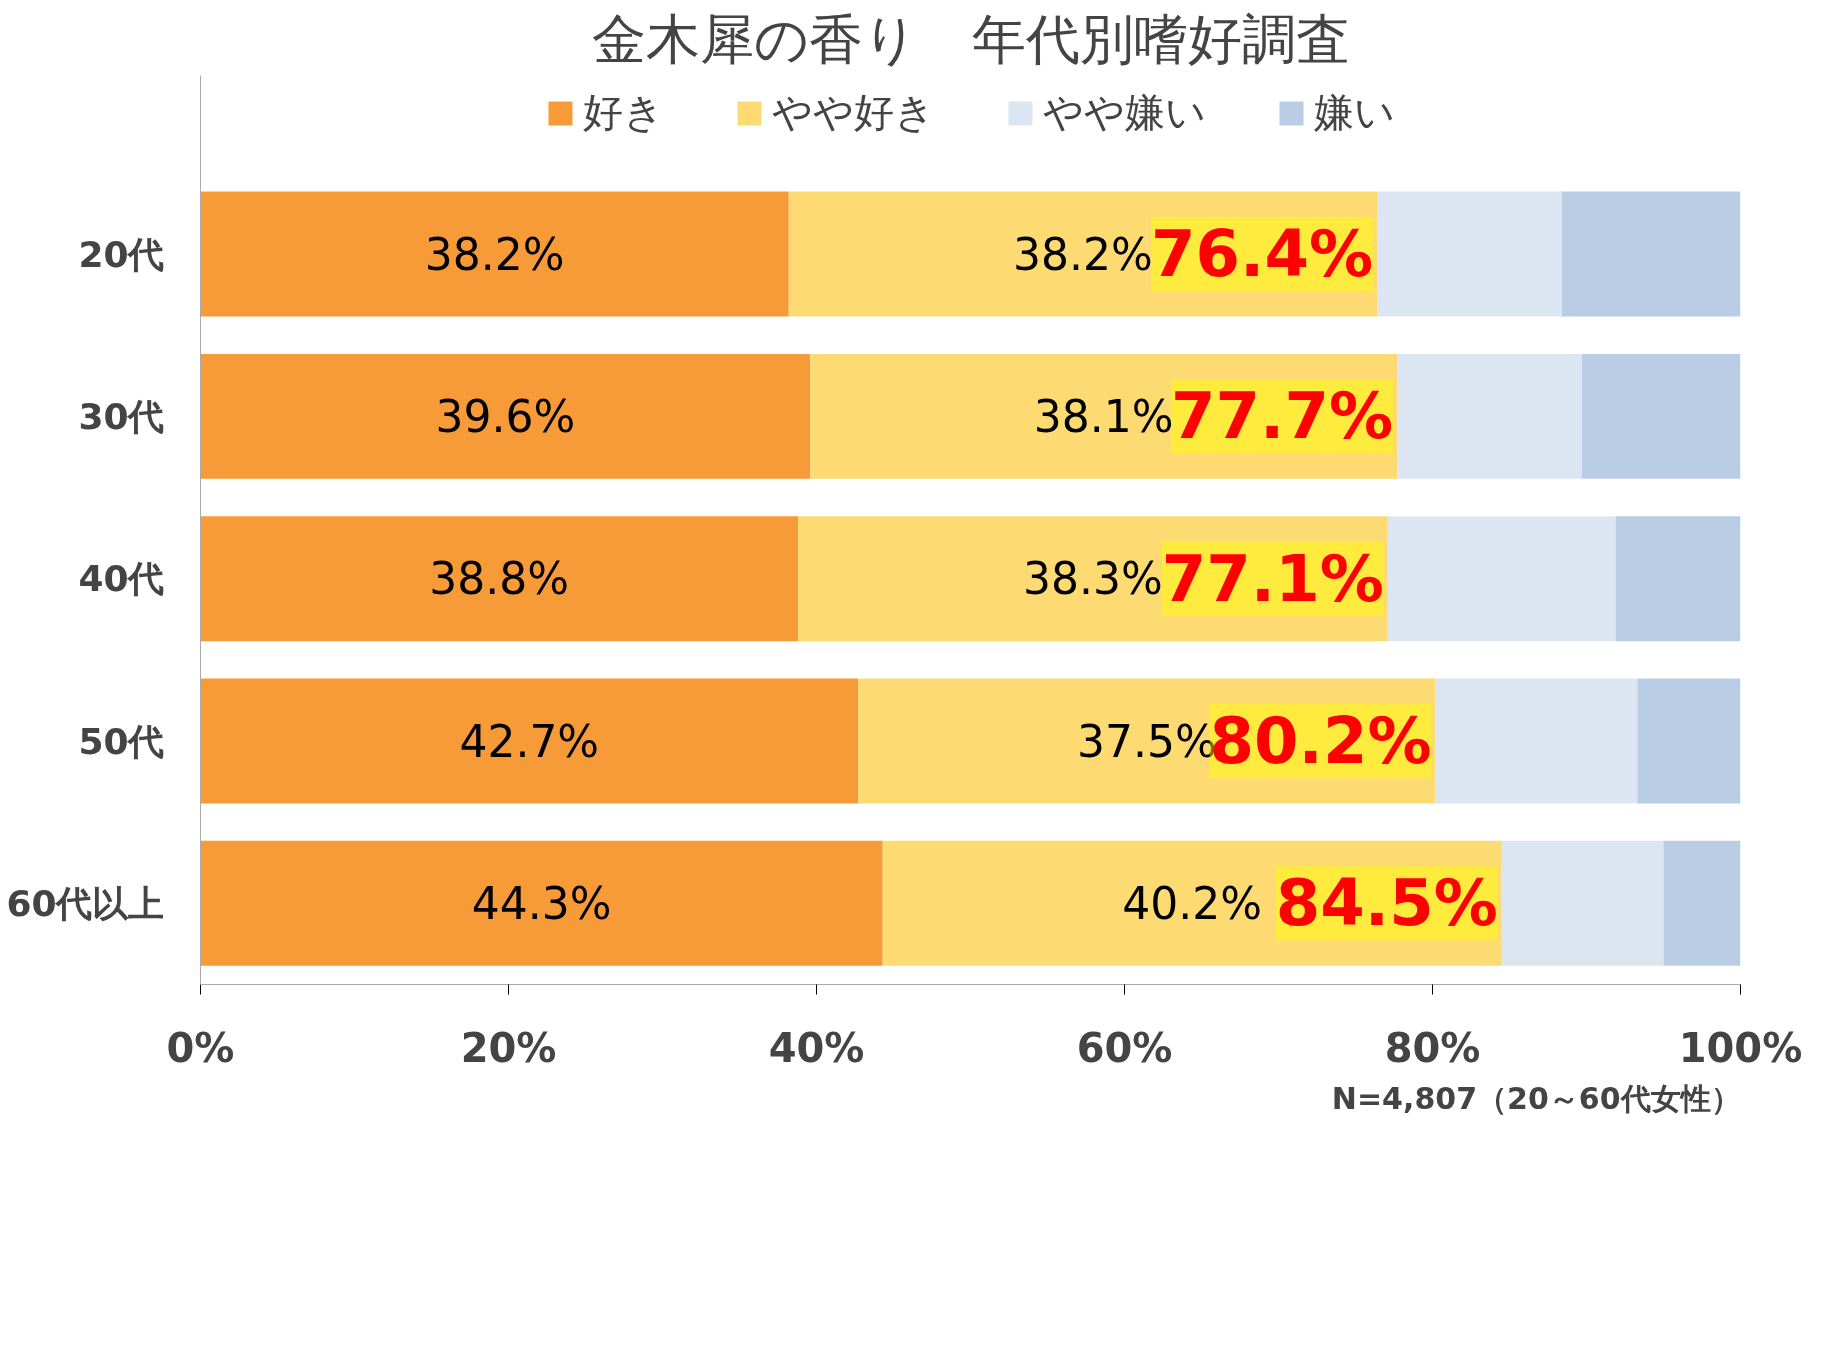 This screenshot has height=1350, width=1840. I want to click on y-tick-label: 20代, so click(121, 254).